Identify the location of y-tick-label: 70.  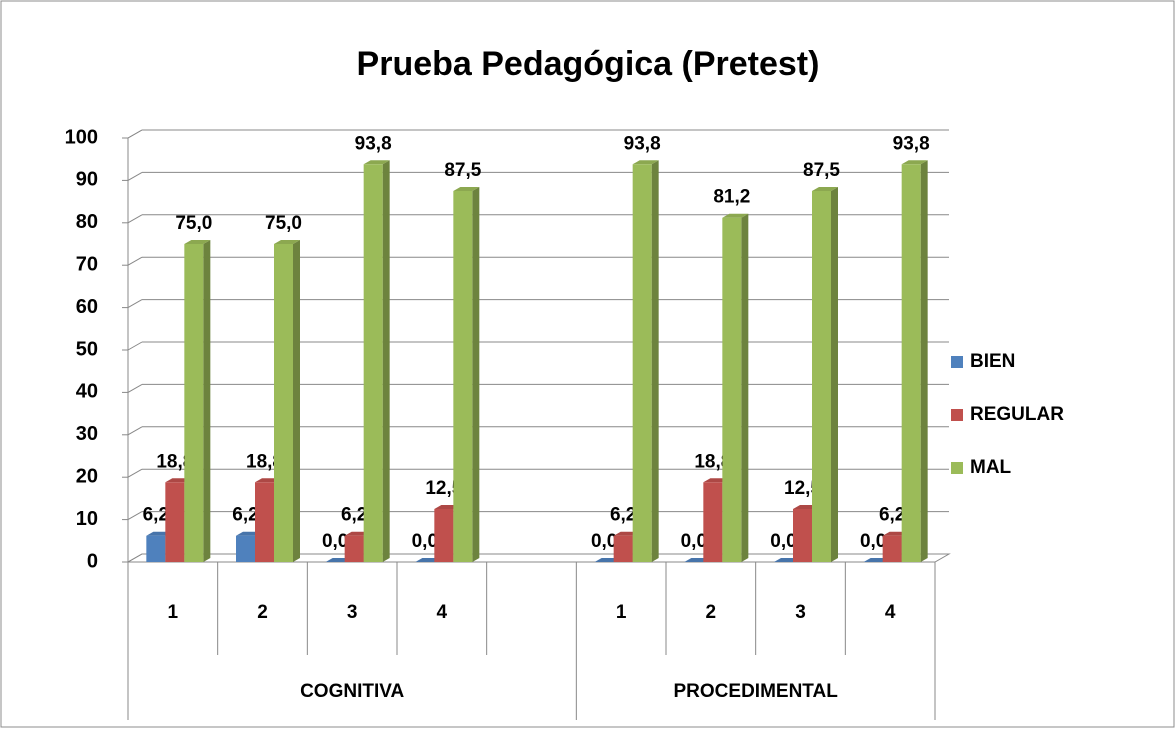
(87, 264).